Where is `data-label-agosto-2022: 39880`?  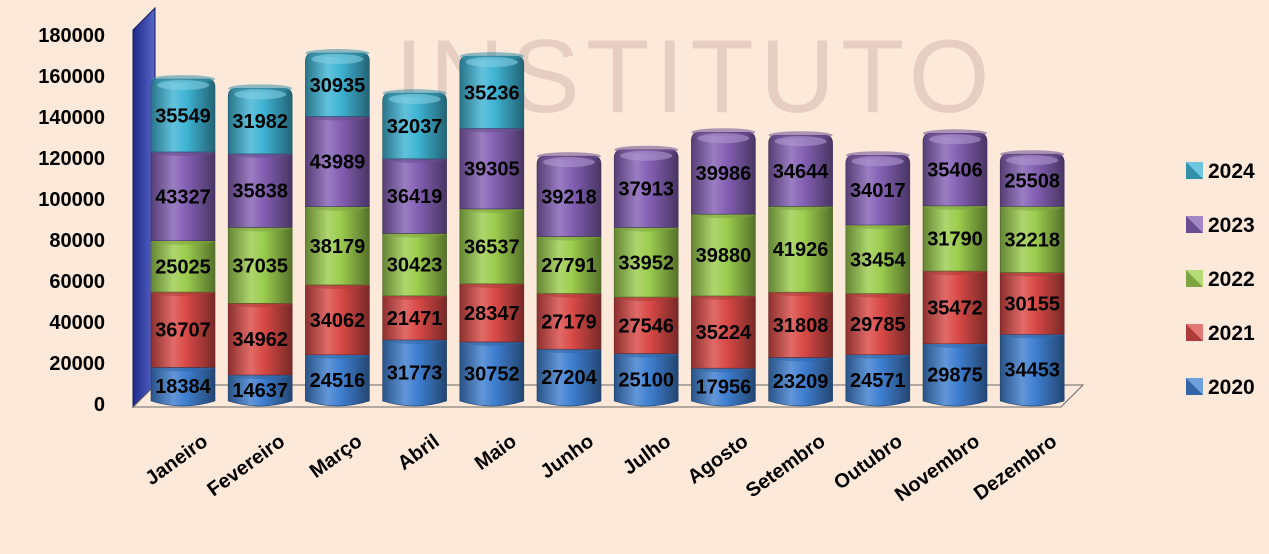 data-label-agosto-2022: 39880 is located at coordinates (724, 256).